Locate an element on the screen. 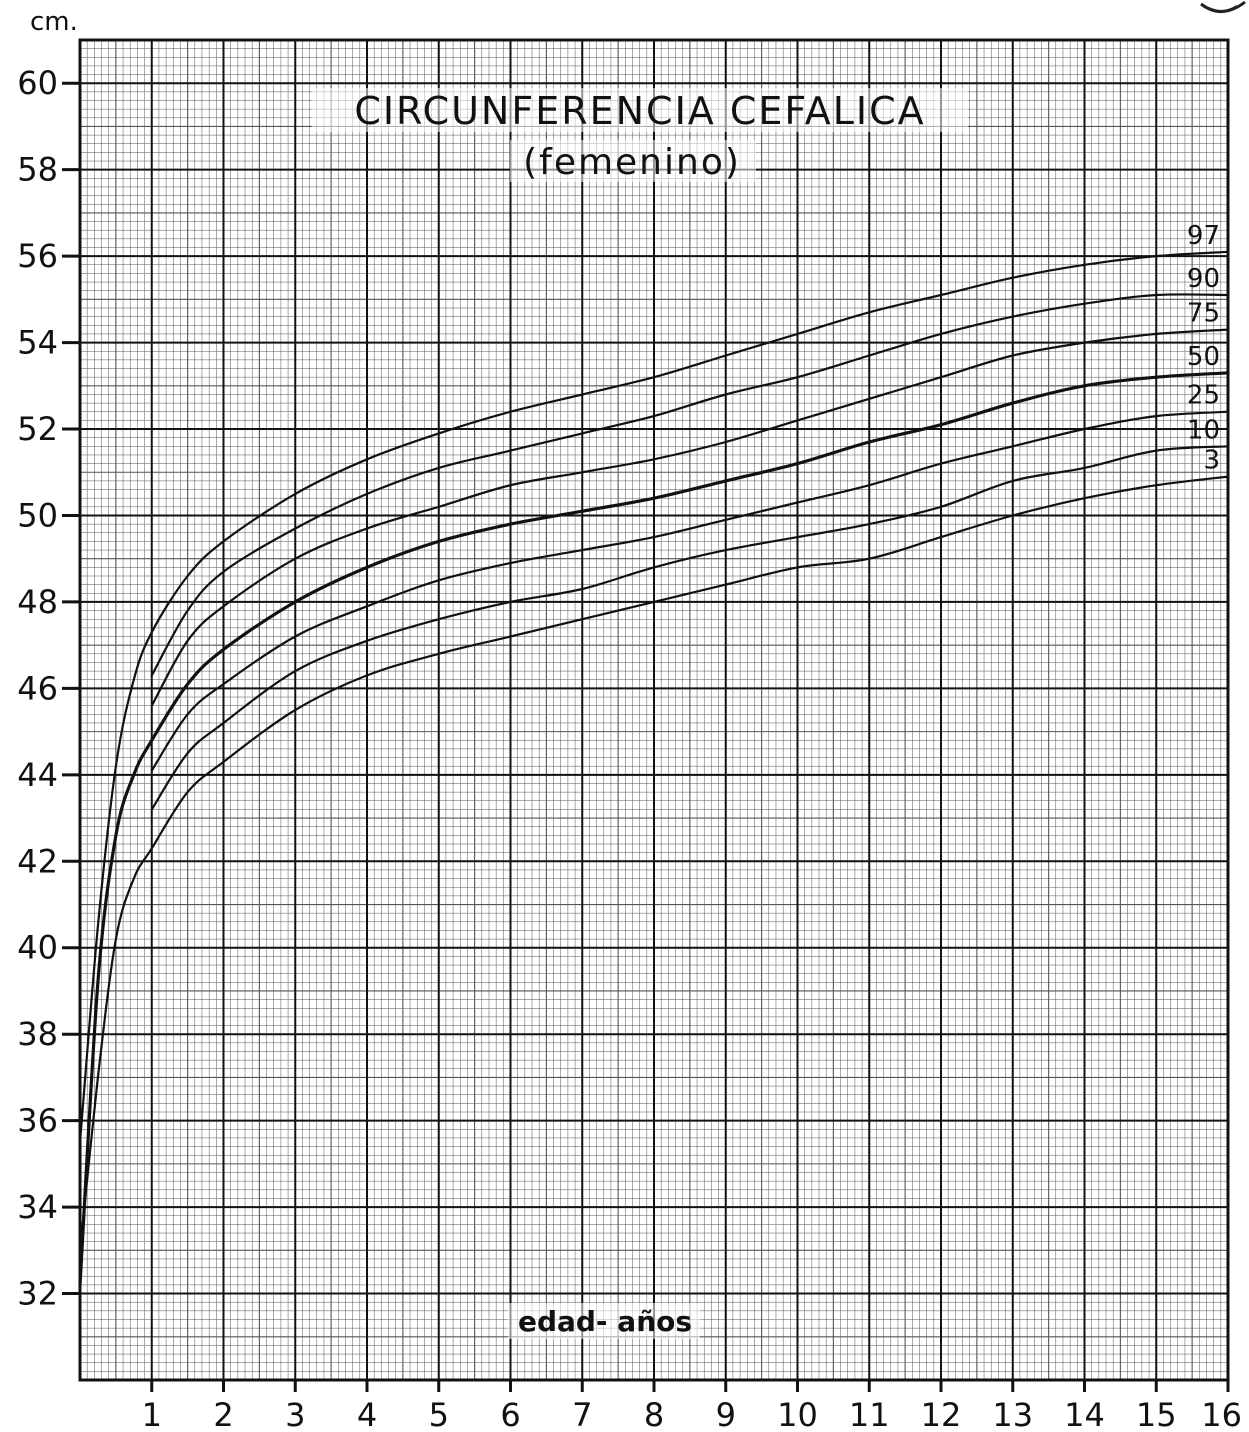 The image size is (1249, 1432). chart-subtitle: (femenino) is located at coordinates (632, 162).